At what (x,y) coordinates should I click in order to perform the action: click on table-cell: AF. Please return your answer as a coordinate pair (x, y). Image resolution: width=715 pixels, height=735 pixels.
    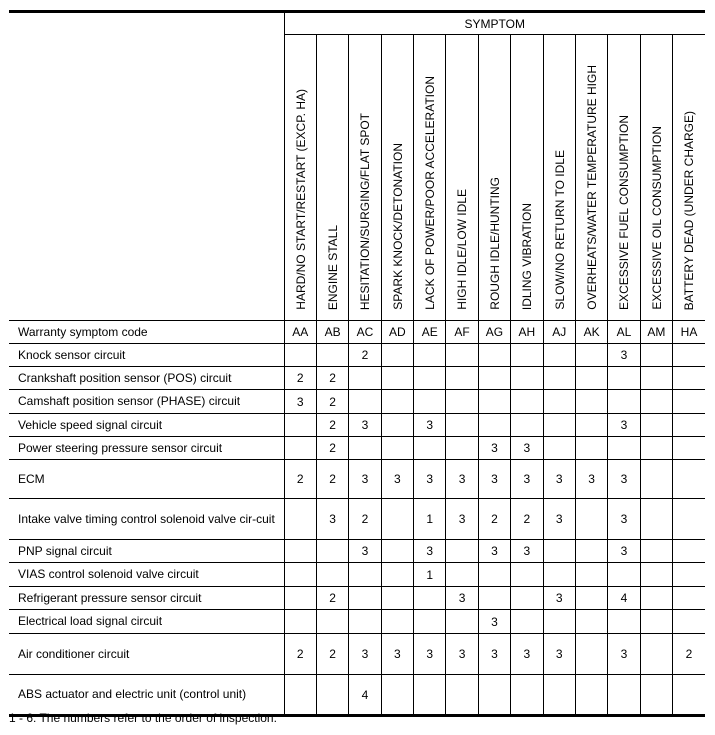
    Looking at the image, I should click on (462, 332).